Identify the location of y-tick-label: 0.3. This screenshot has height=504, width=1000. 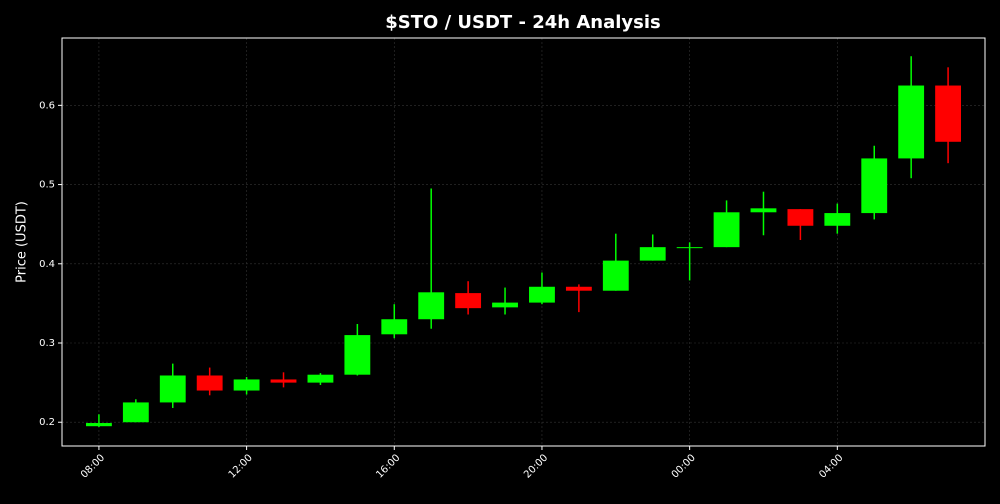
(47, 343).